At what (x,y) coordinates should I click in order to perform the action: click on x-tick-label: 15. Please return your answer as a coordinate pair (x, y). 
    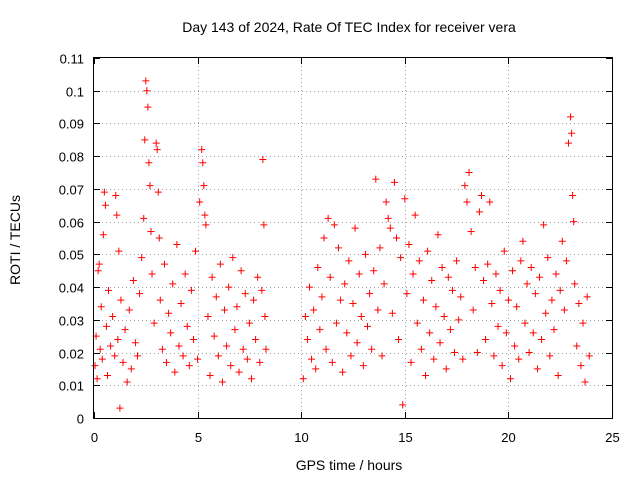
    Looking at the image, I should click on (405, 437).